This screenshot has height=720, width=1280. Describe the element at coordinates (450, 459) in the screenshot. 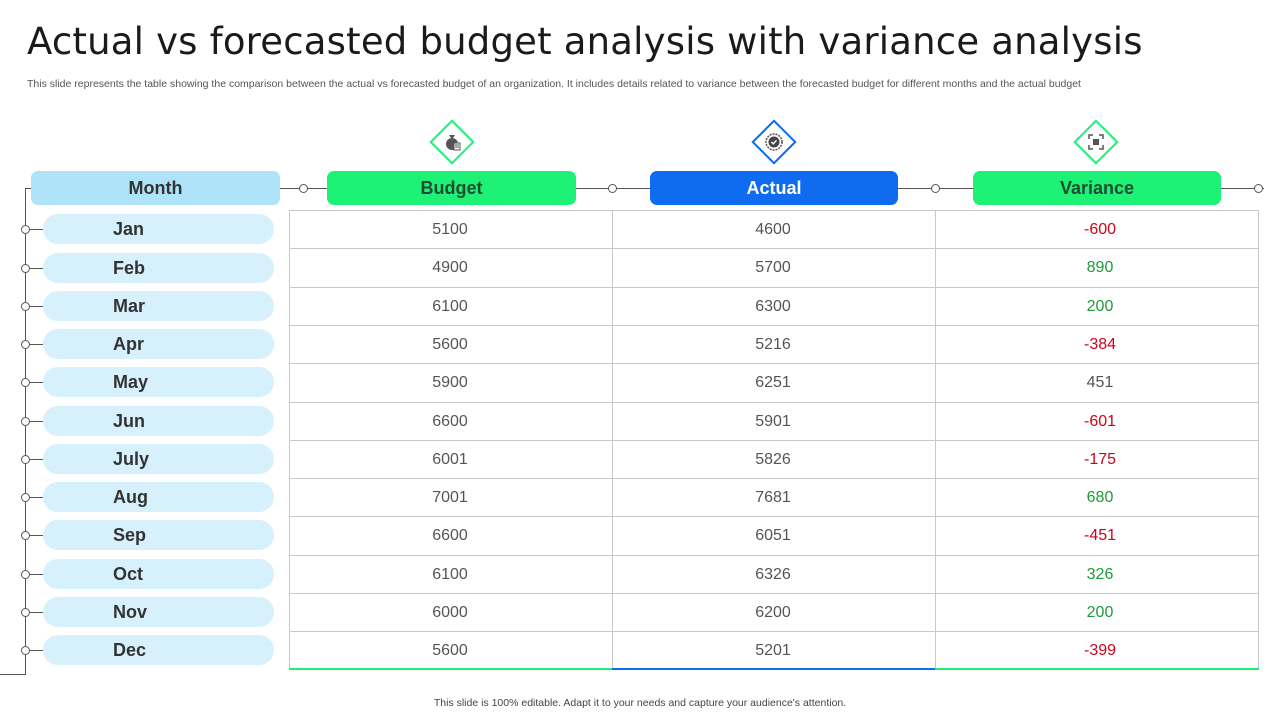

I see `budget-cell: 6001` at that location.